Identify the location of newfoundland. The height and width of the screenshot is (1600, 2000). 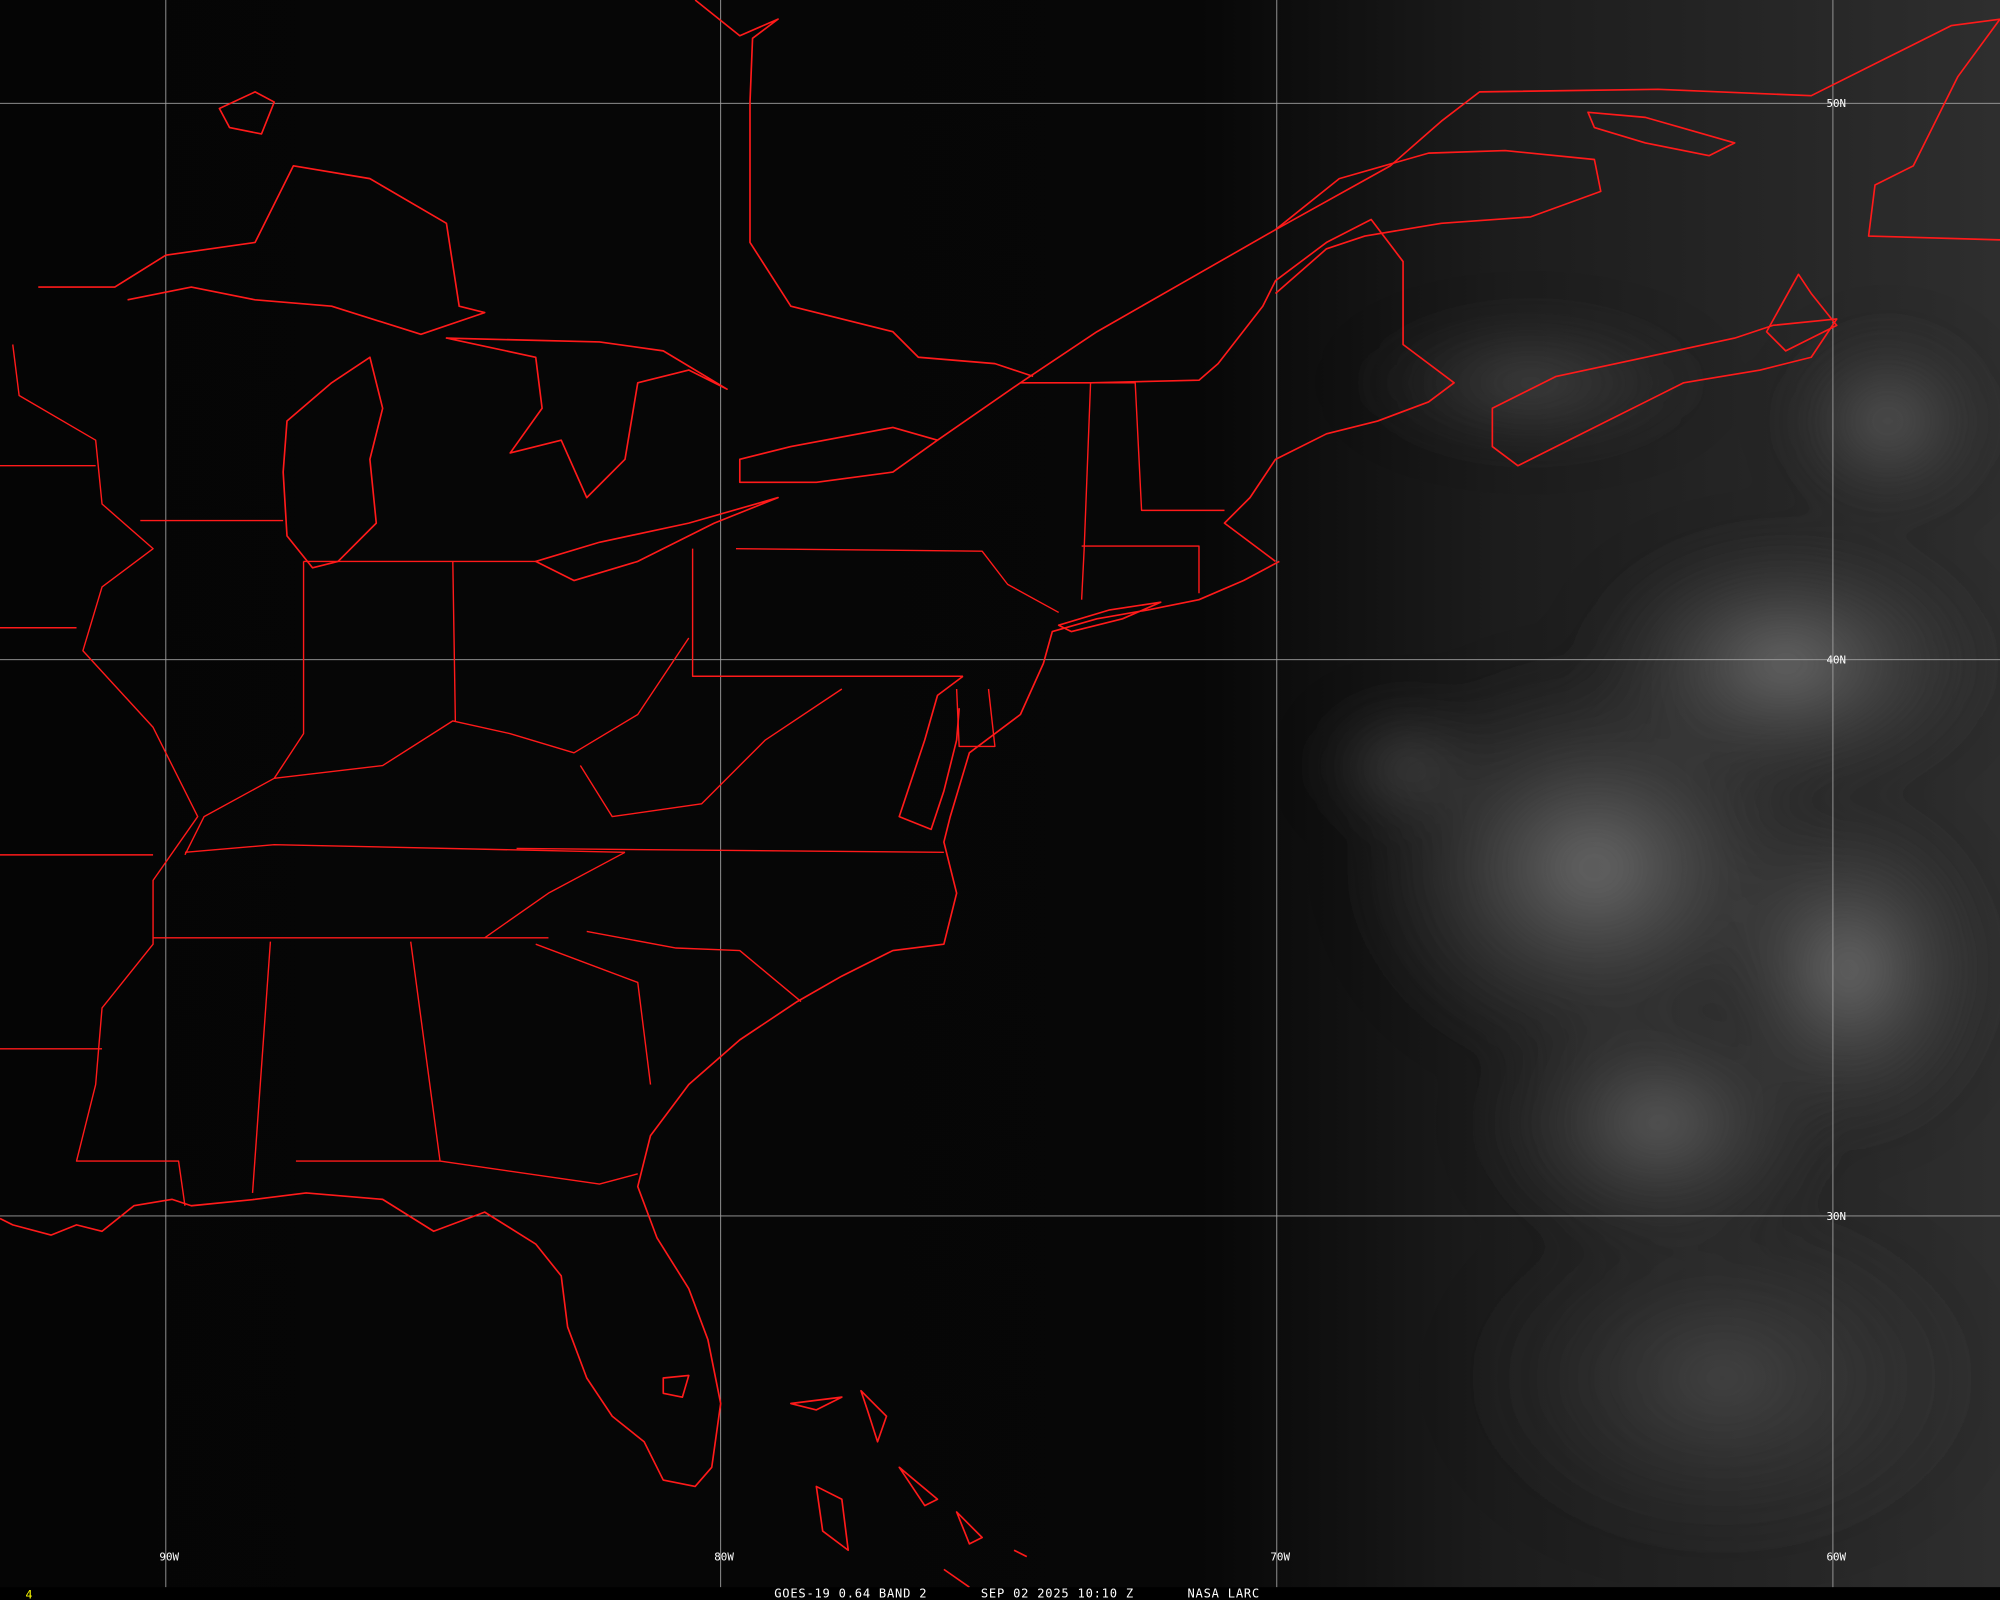
(1933, 129).